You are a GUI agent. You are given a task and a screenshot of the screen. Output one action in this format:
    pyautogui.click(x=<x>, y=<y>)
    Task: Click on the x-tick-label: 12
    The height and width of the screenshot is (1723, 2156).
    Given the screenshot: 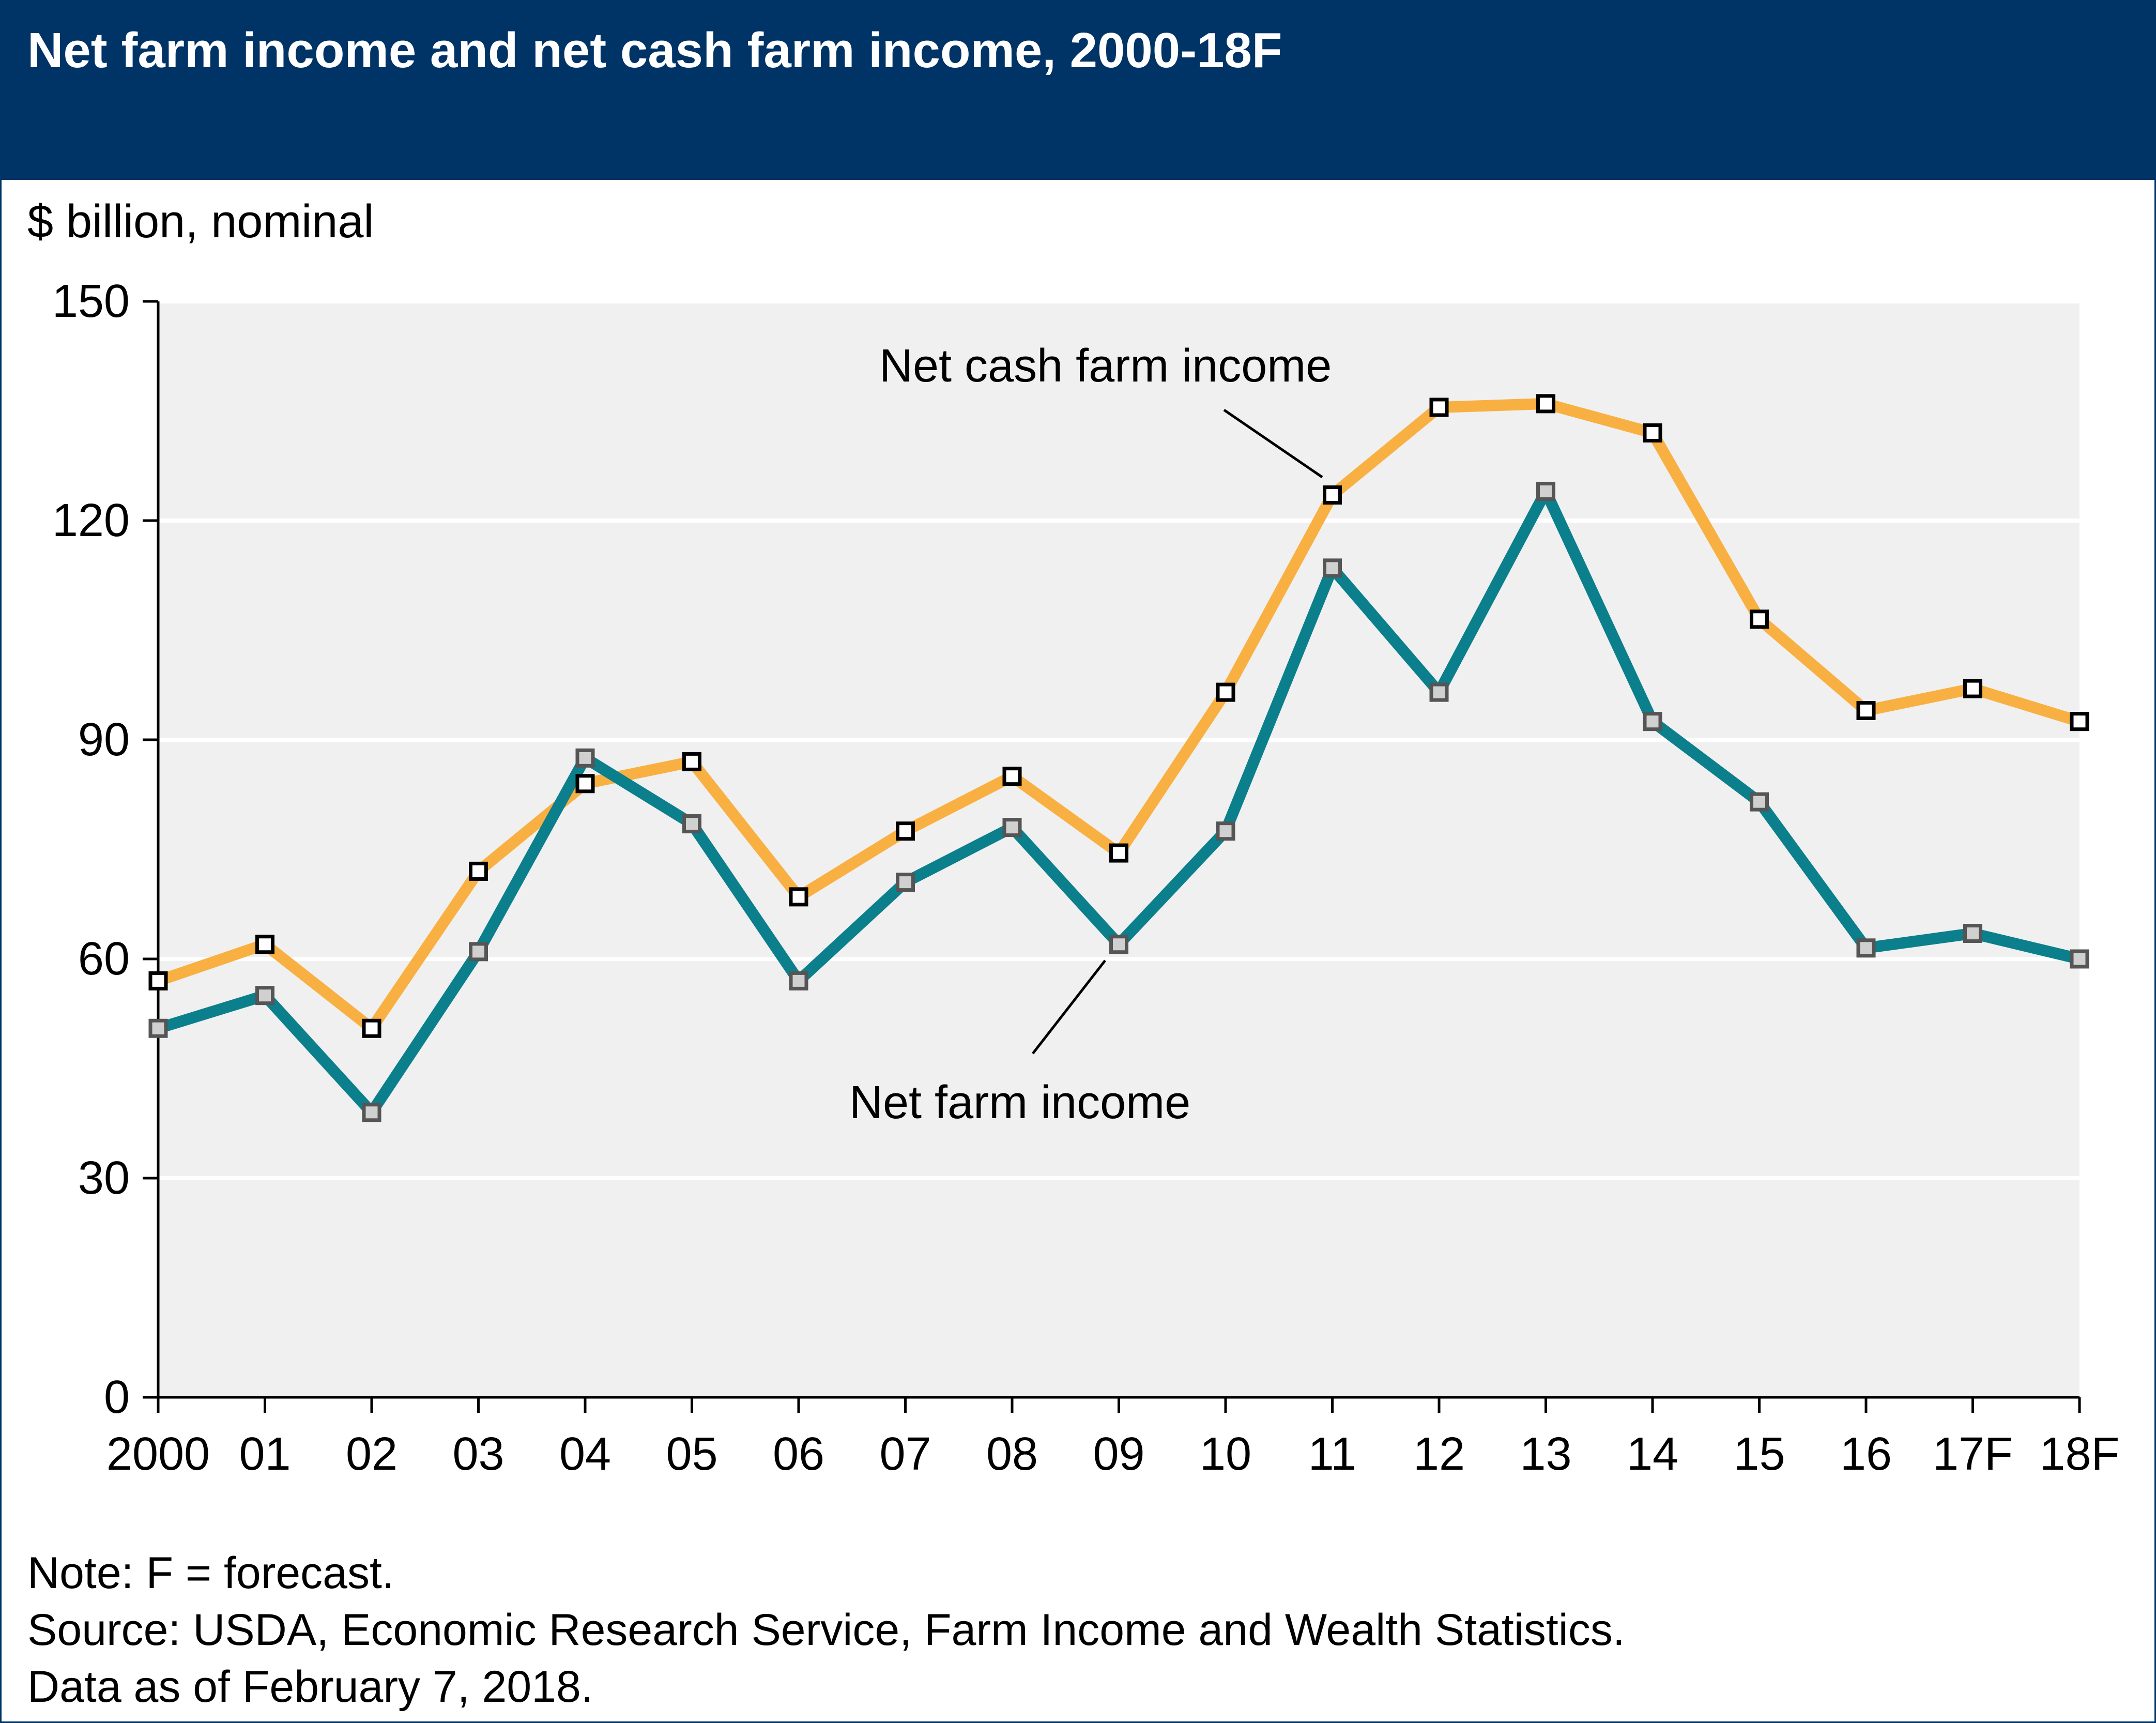 What is the action you would take?
    pyautogui.click(x=1439, y=1454)
    